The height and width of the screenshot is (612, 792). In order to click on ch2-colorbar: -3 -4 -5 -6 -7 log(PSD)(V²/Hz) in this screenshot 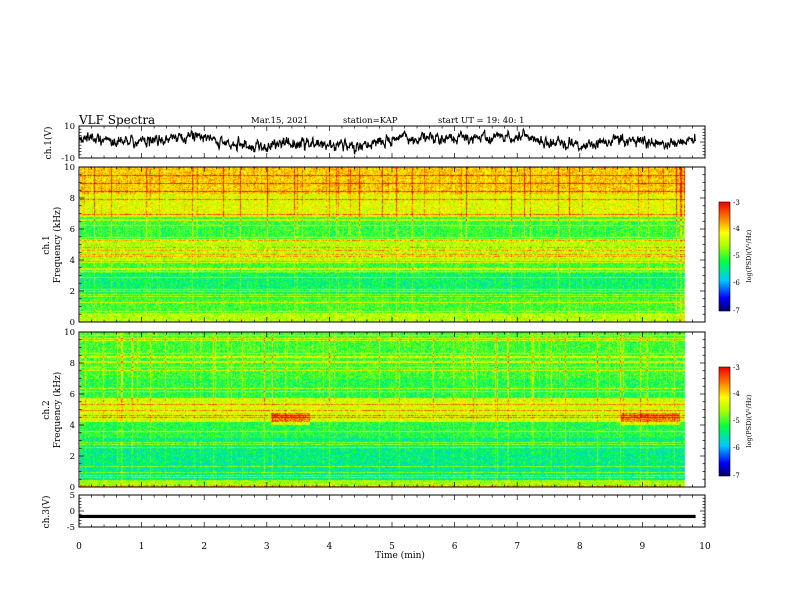, I will do `click(735, 422)`.